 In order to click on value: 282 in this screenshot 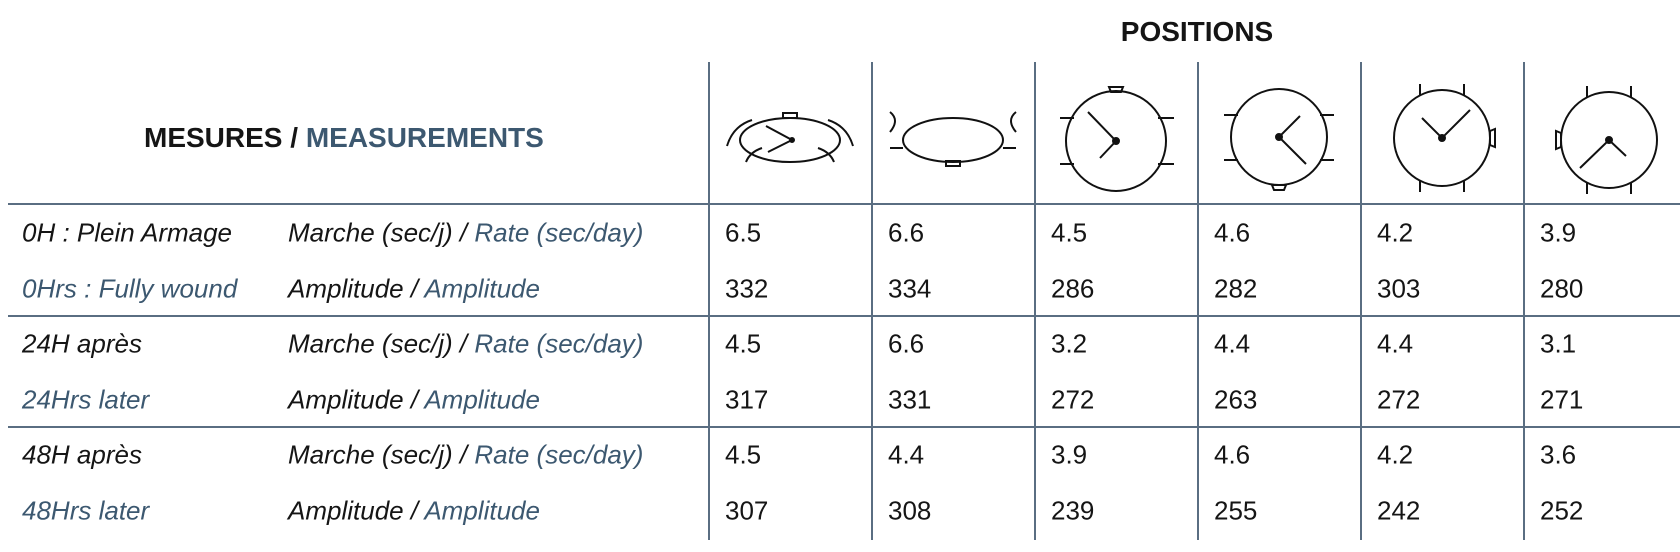, I will do `click(1236, 288)`.